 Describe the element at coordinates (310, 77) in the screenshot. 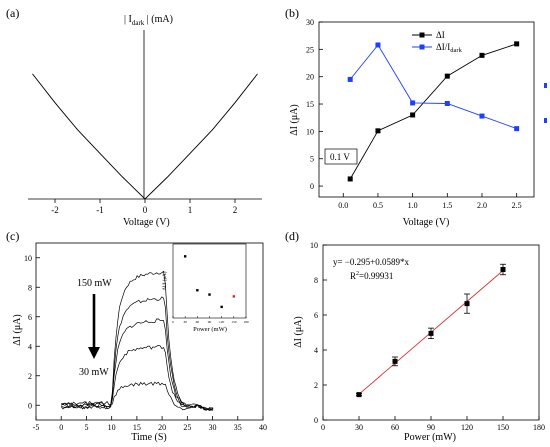

I see `panel-b-ytick-label: 20` at that location.